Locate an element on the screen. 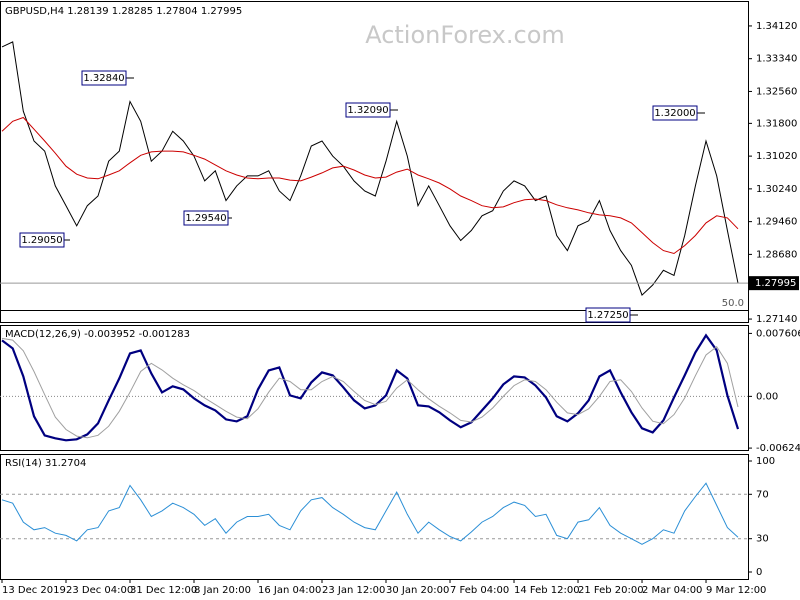 The height and width of the screenshot is (600, 800). y-tick-label: 1.31800 is located at coordinates (776, 123).